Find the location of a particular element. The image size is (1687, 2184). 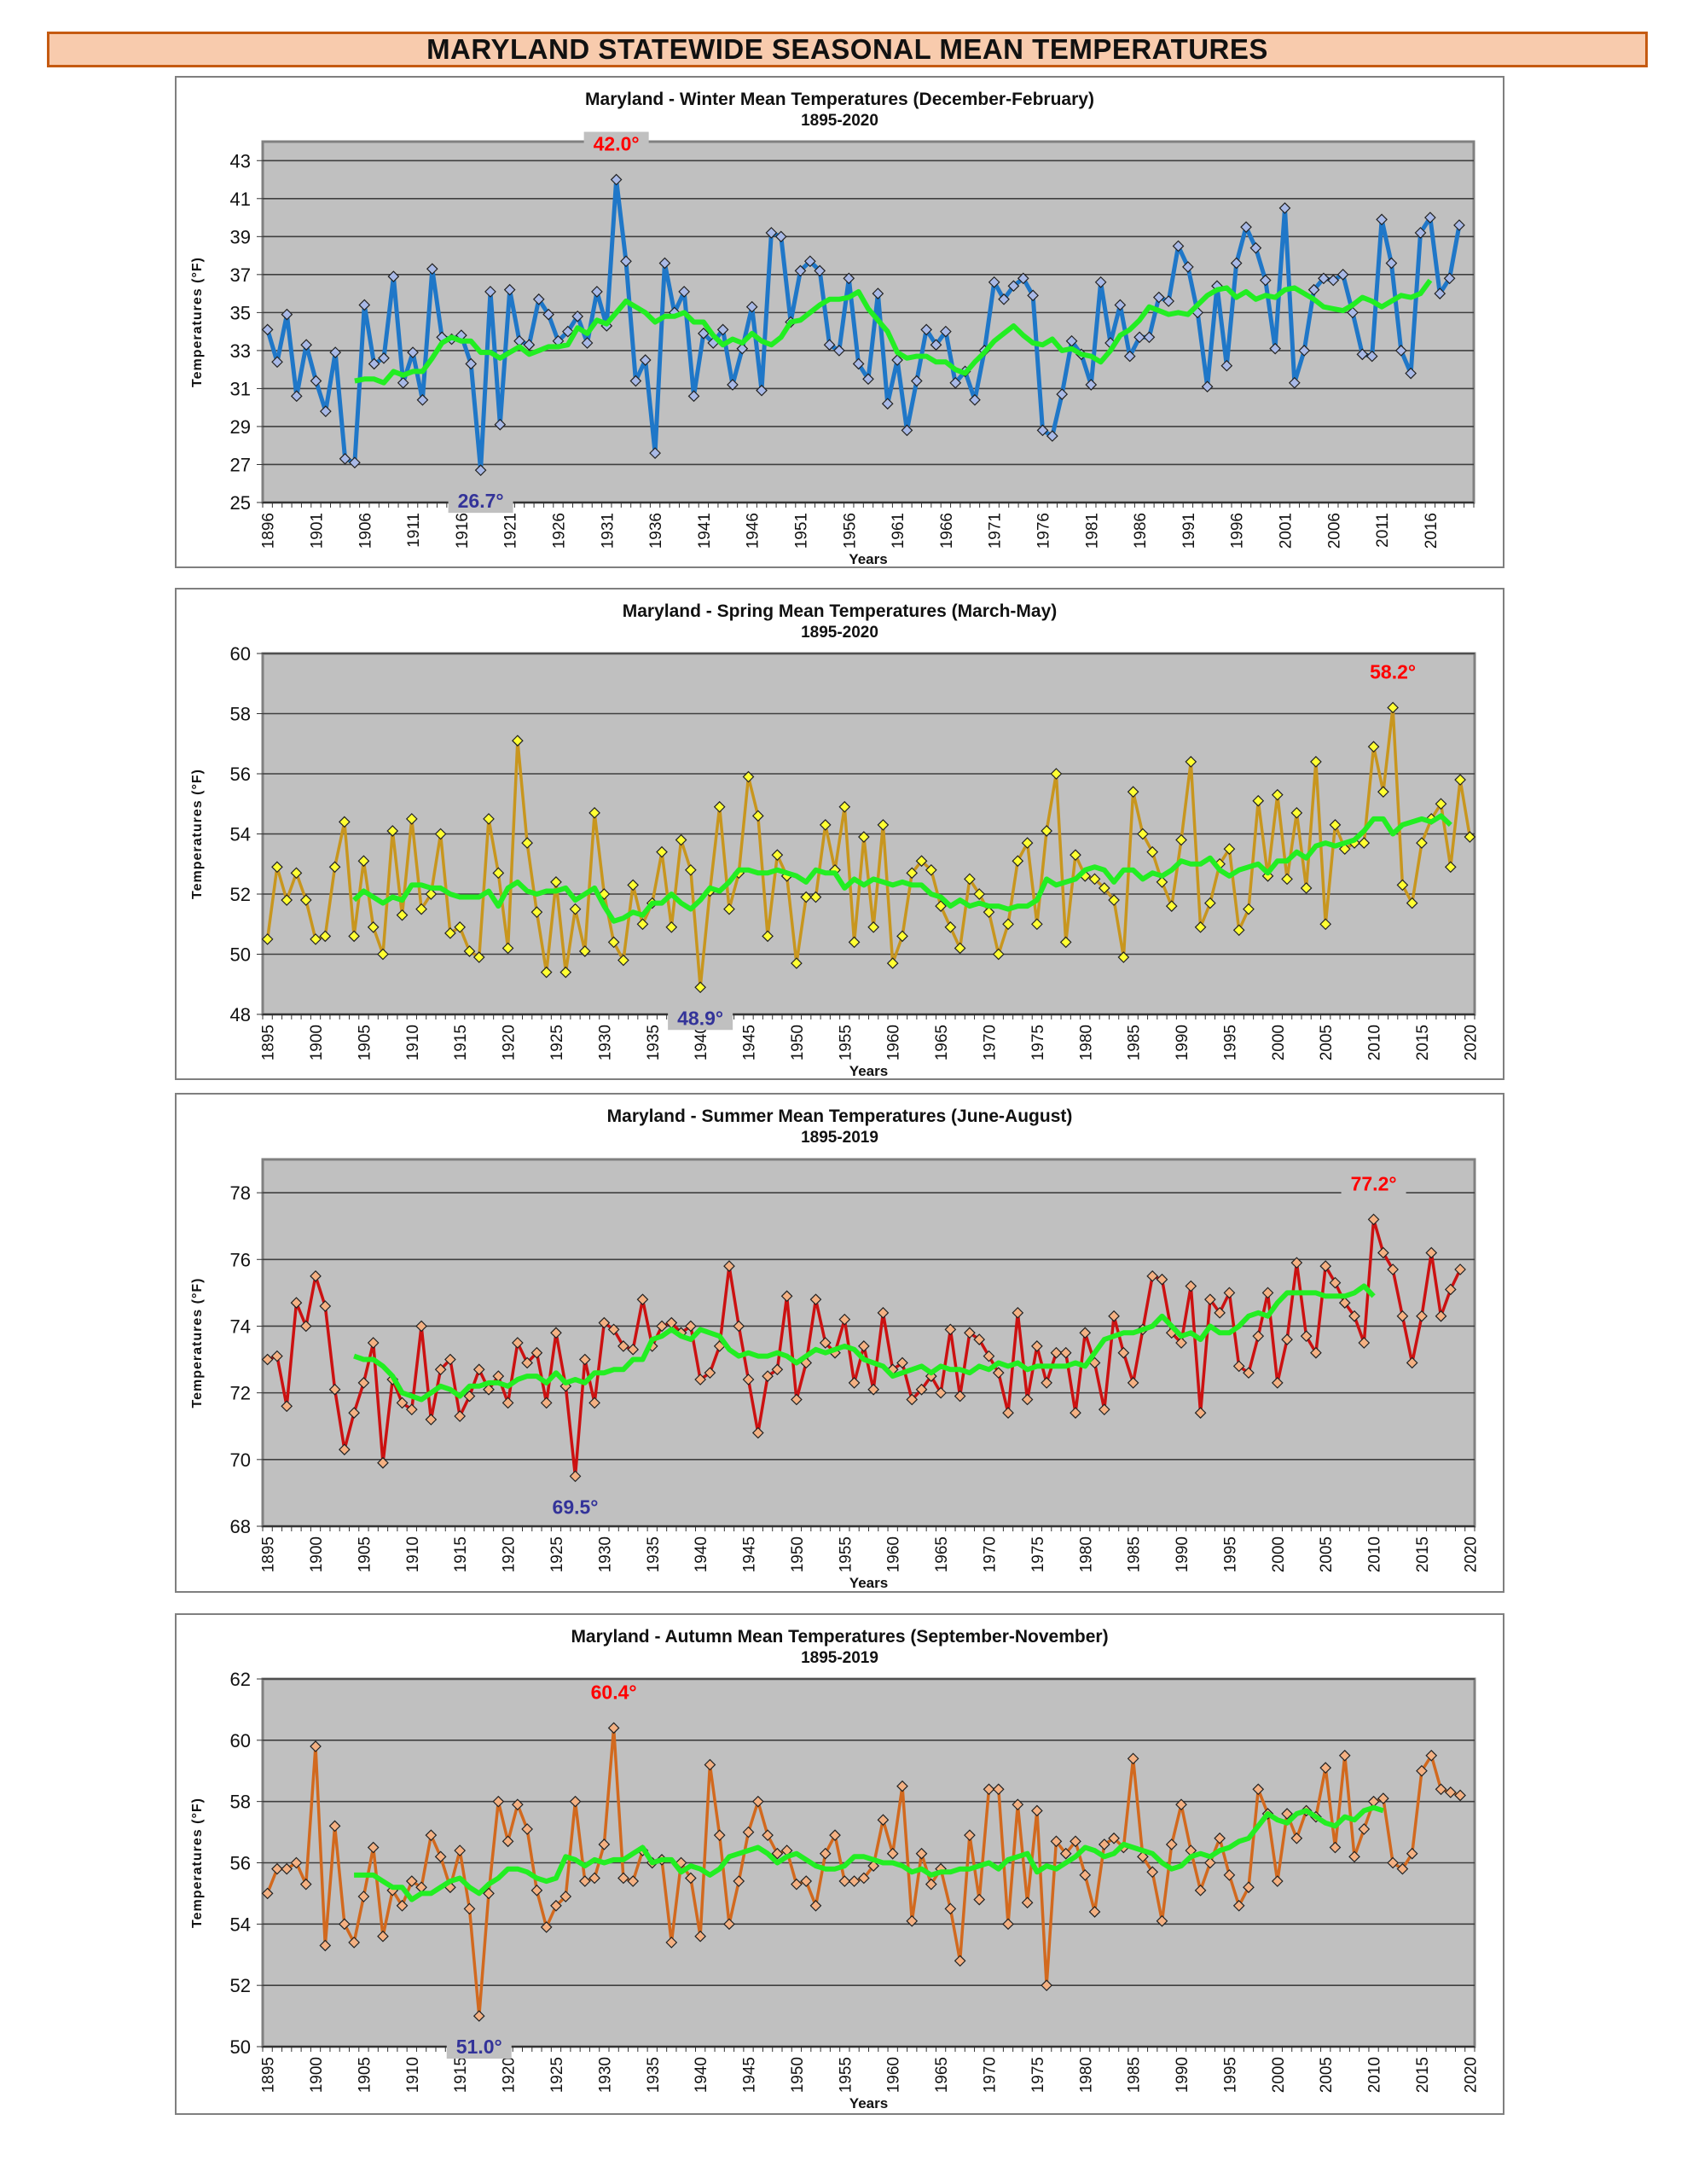

y-tick-label: 33 is located at coordinates (240, 351).